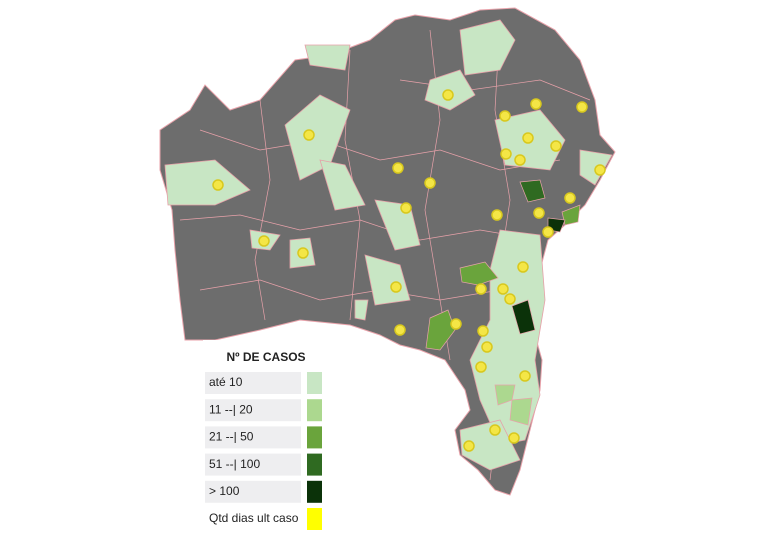 Image resolution: width=768 pixels, height=533 pixels. I want to click on legend-label: 11 --| 20, so click(231, 409).